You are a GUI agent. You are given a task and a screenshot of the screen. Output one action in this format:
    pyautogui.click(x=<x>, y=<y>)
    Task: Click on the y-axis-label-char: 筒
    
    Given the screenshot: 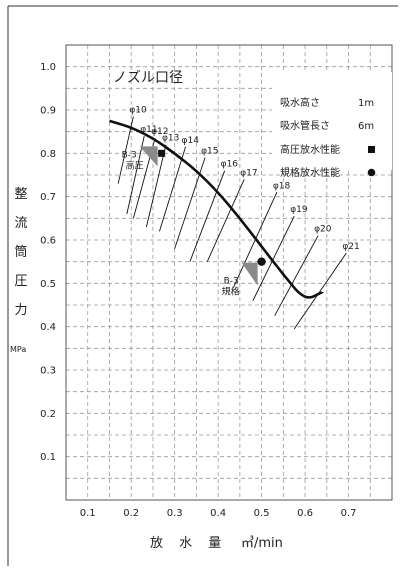 What is the action you would take?
    pyautogui.click(x=20, y=252)
    